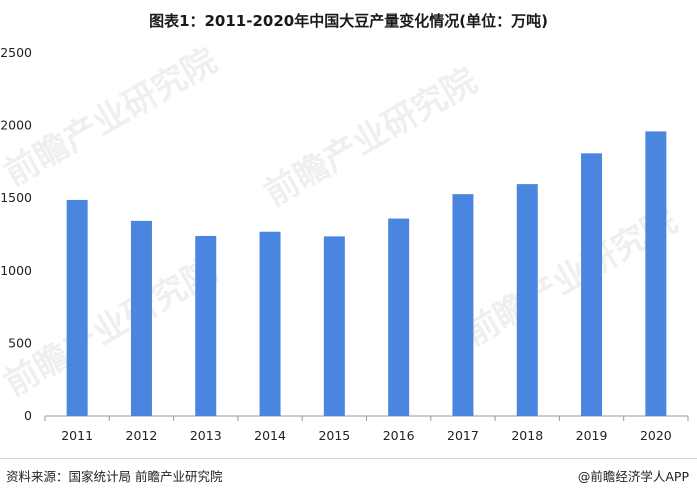 Image resolution: width=697 pixels, height=496 pixels. Describe the element at coordinates (463, 435) in the screenshot. I see `x-tick-label: 2017` at that location.